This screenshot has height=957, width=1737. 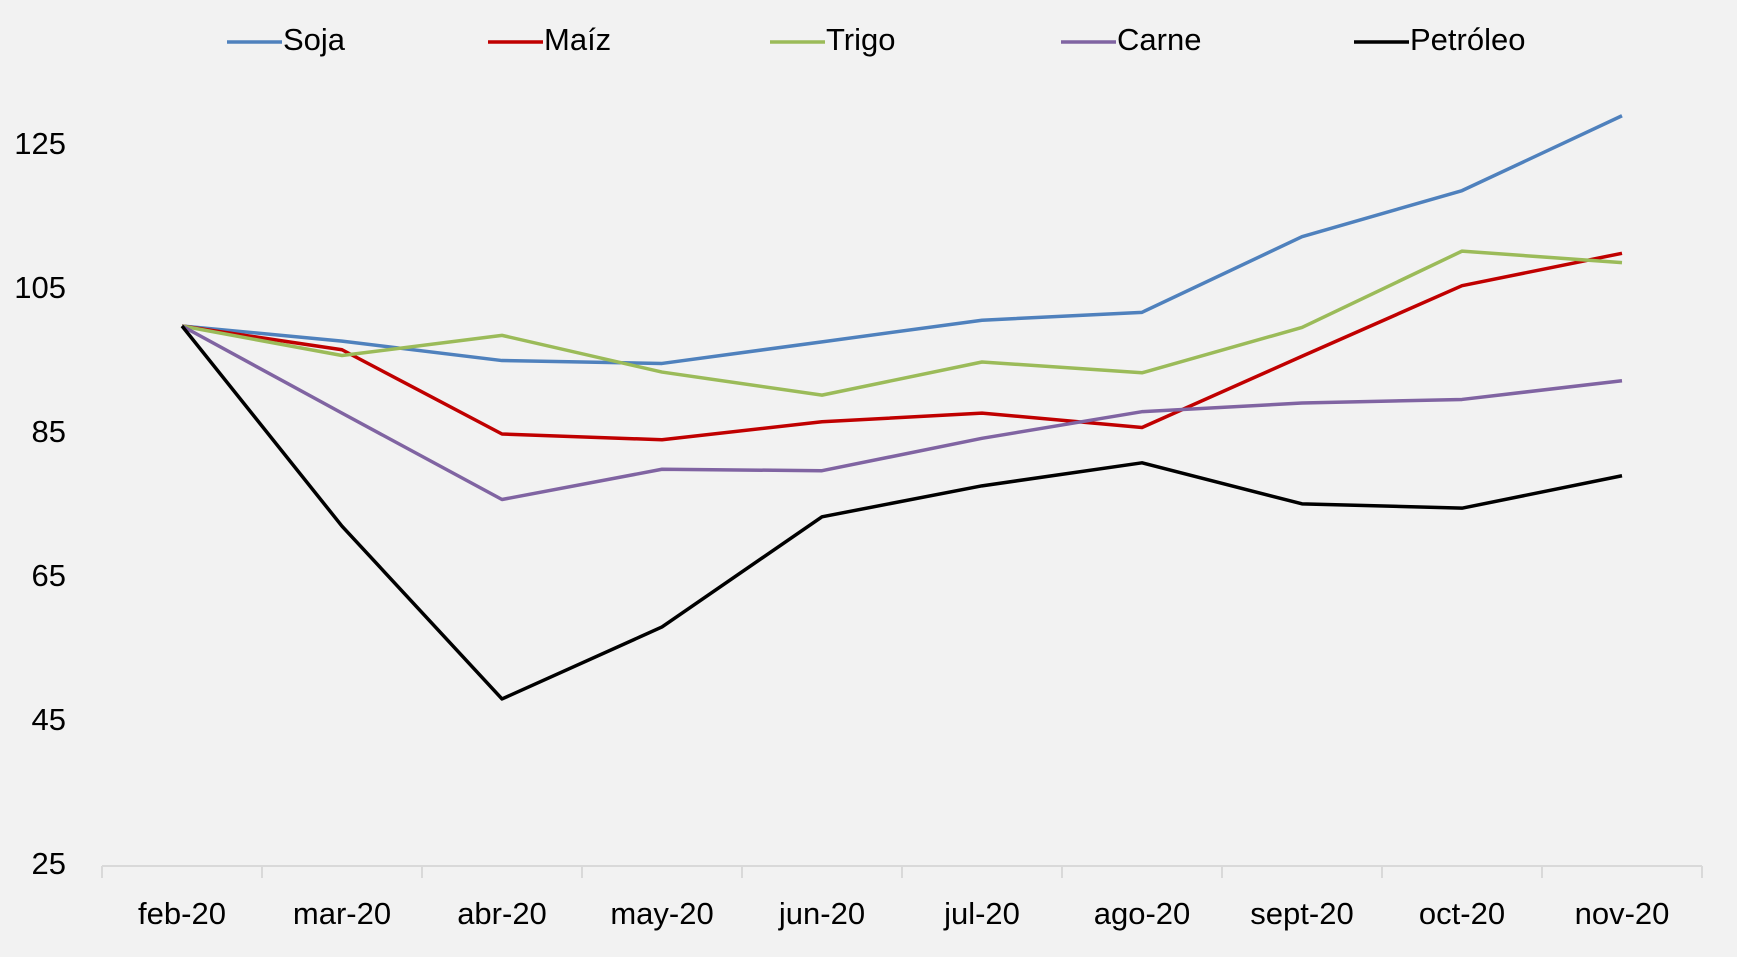 I want to click on x-tick-label: feb-20, so click(x=182, y=913).